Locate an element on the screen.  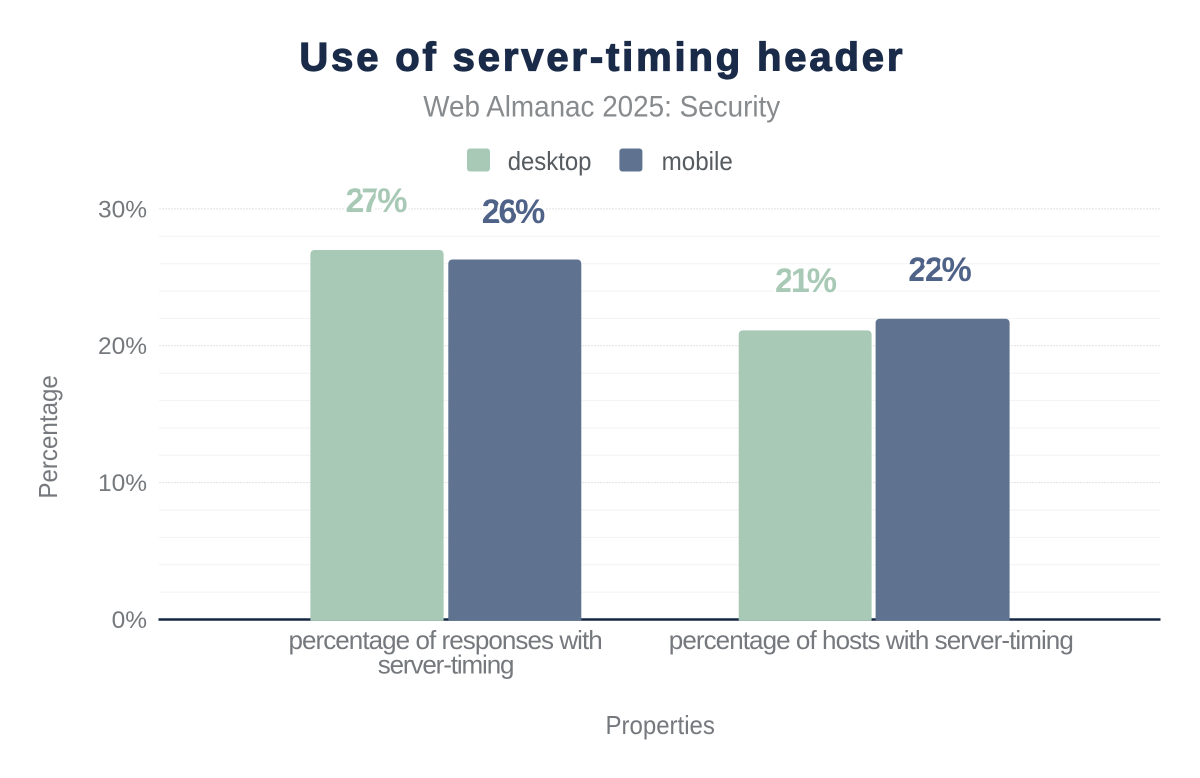
svg-text: 30% is located at coordinates (122, 209).